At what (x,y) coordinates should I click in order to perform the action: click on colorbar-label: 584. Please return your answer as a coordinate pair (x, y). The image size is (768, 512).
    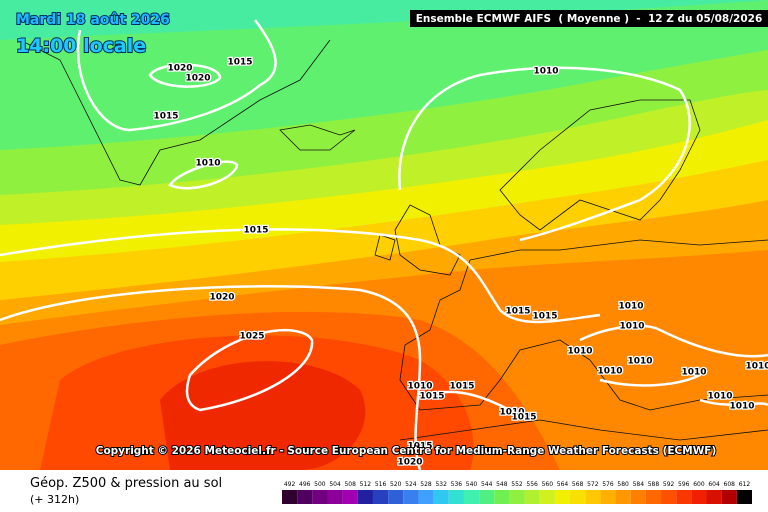
    Looking at the image, I should click on (639, 484).